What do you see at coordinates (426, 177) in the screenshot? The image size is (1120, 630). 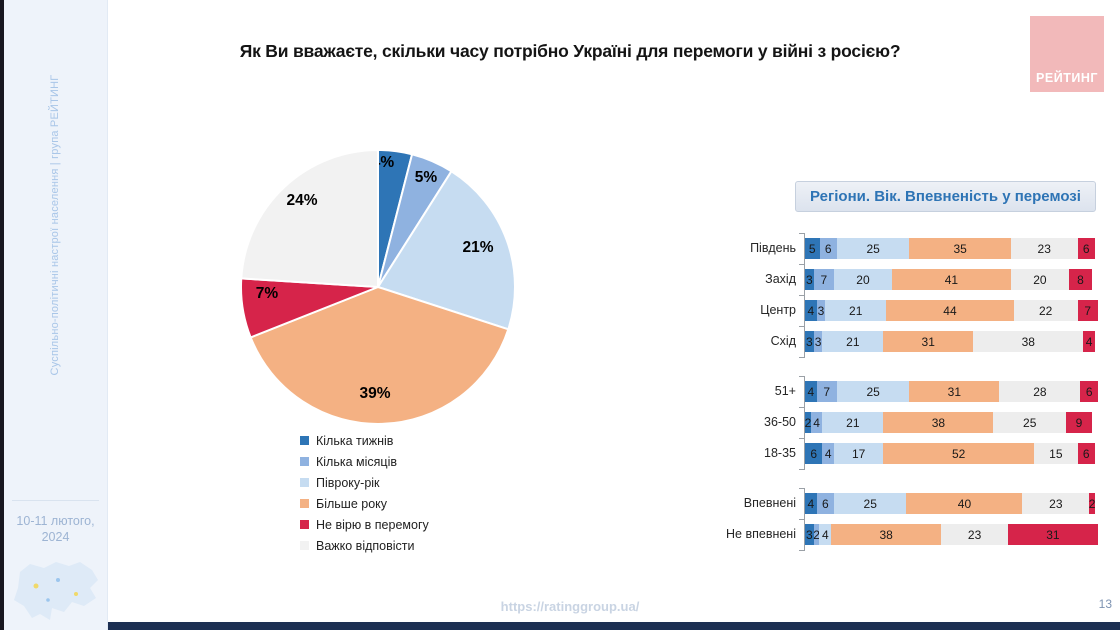 I see `pie-percent-label: 5%` at bounding box center [426, 177].